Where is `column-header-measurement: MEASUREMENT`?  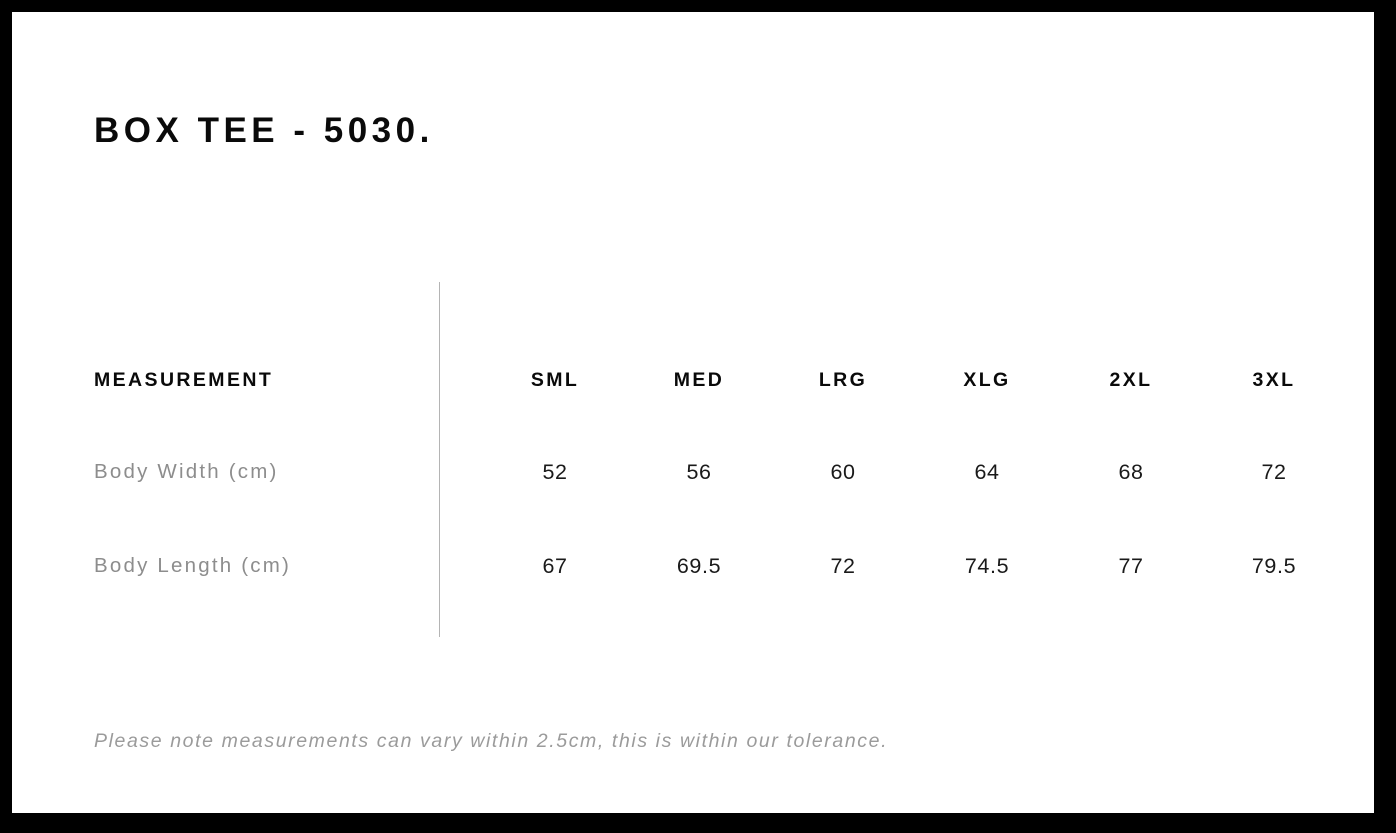
column-header-measurement: MEASUREMENT is located at coordinates (184, 380).